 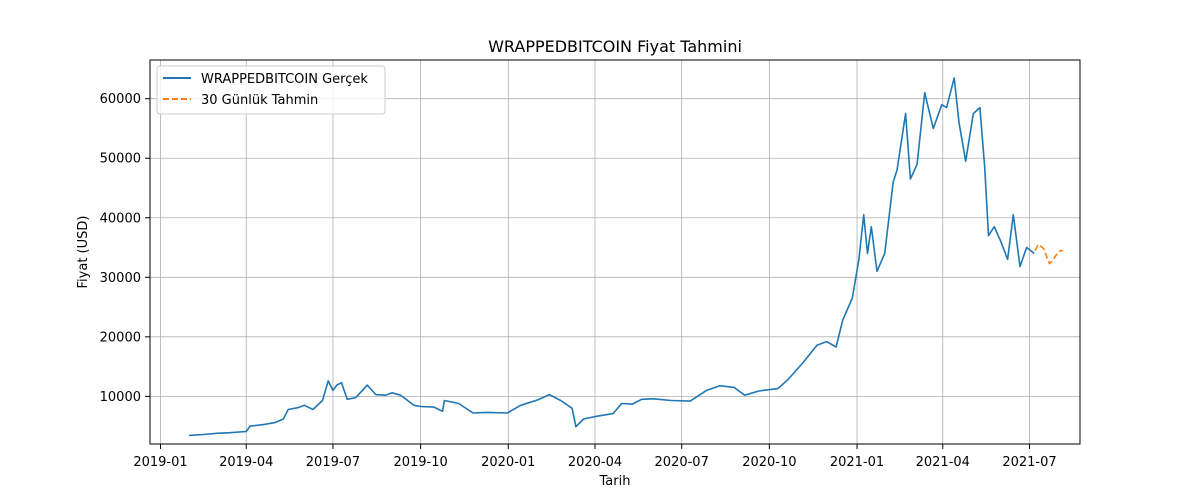 What do you see at coordinates (120, 397) in the screenshot?
I see `y-tick-label: 10000` at bounding box center [120, 397].